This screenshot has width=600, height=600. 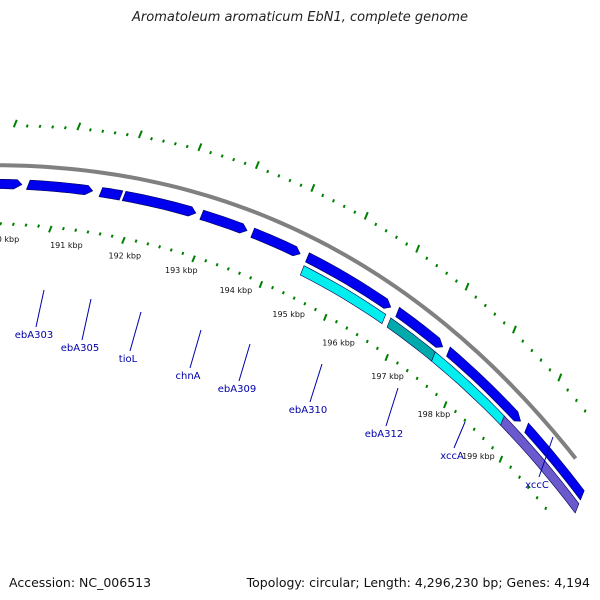 I want to click on scale-tick-label: 199 kbp, so click(x=478, y=456).